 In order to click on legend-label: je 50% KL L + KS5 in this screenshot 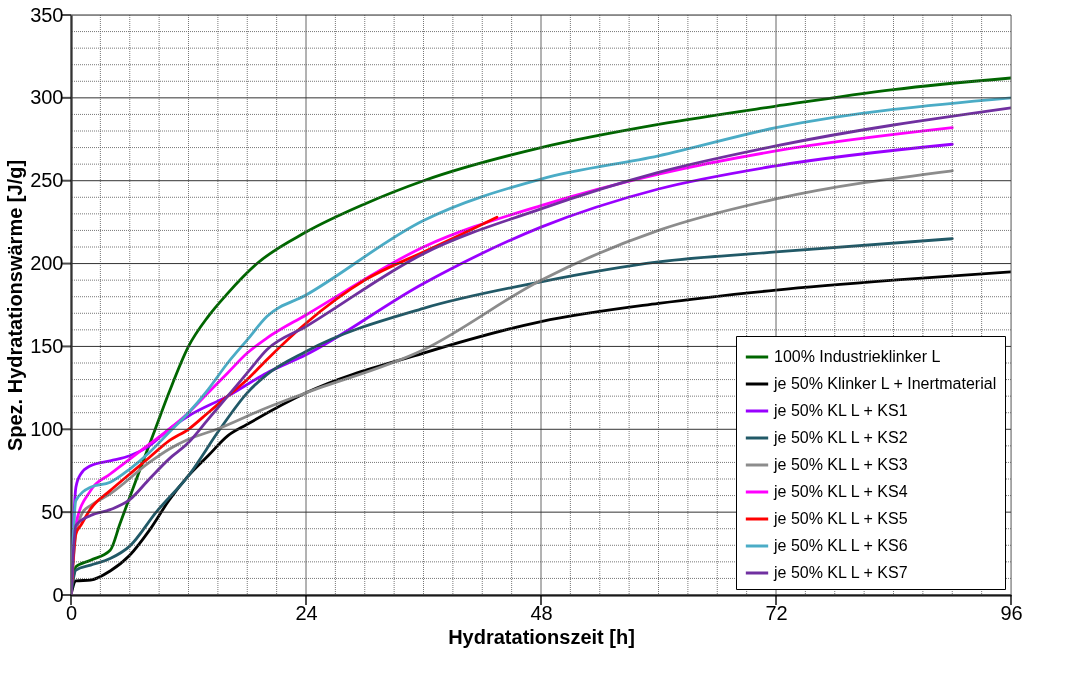, I will do `click(840, 518)`.